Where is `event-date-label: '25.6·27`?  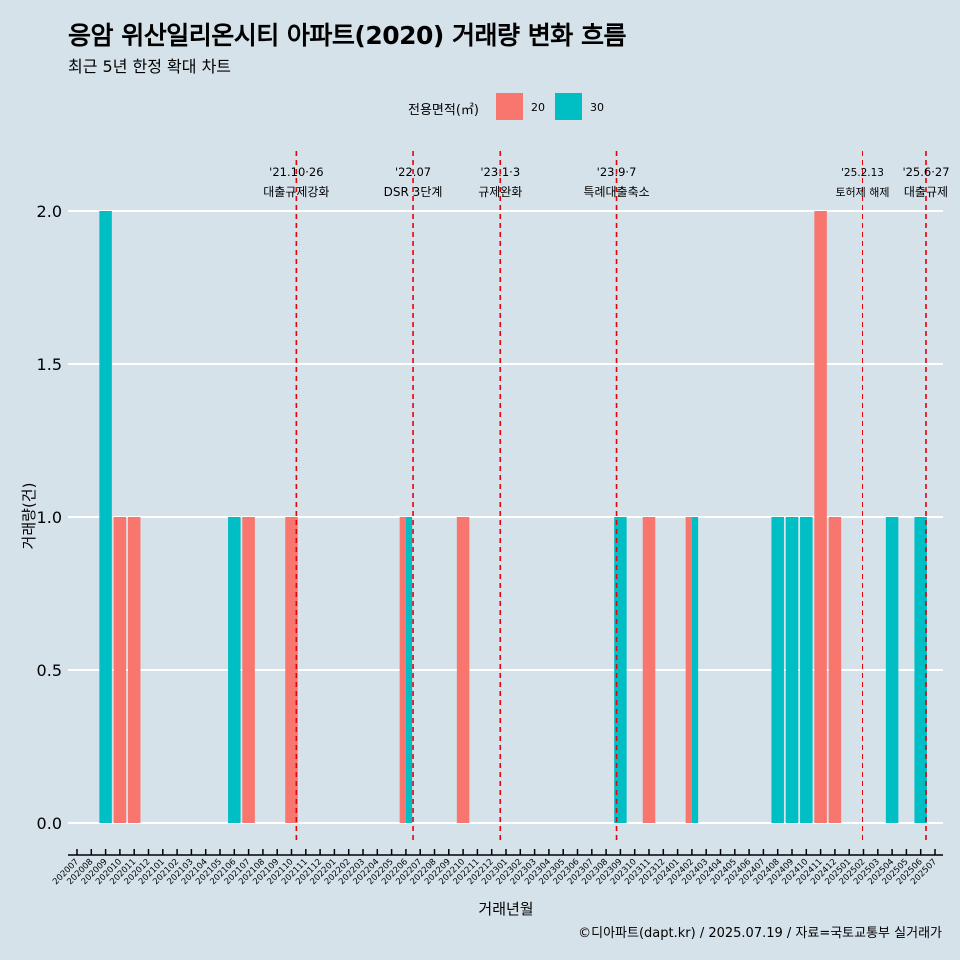
event-date-label: '25.6·27 is located at coordinates (925, 172).